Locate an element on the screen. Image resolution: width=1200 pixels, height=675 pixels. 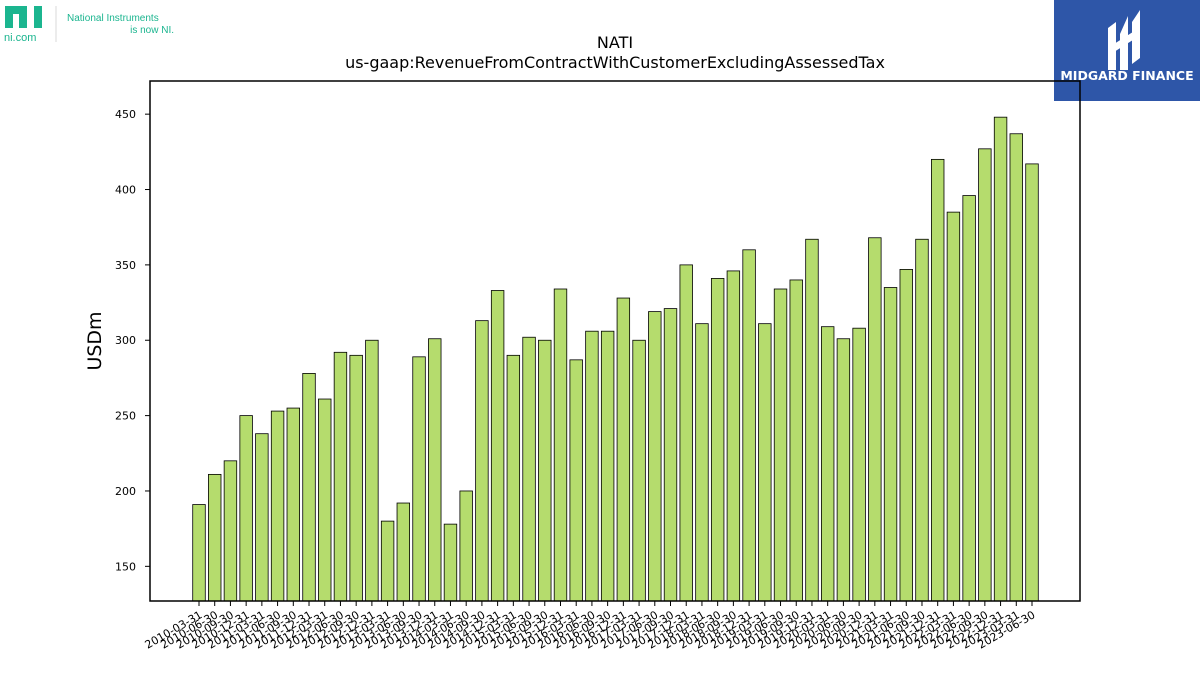
y-tick-label: 350 is located at coordinates (125, 265).